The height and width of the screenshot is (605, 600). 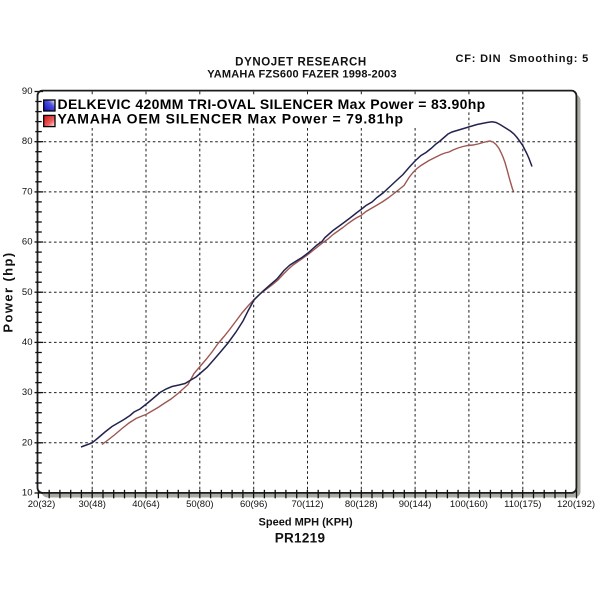 What do you see at coordinates (306, 522) in the screenshot?
I see `svg-text: Speed MPH (KPH)` at bounding box center [306, 522].